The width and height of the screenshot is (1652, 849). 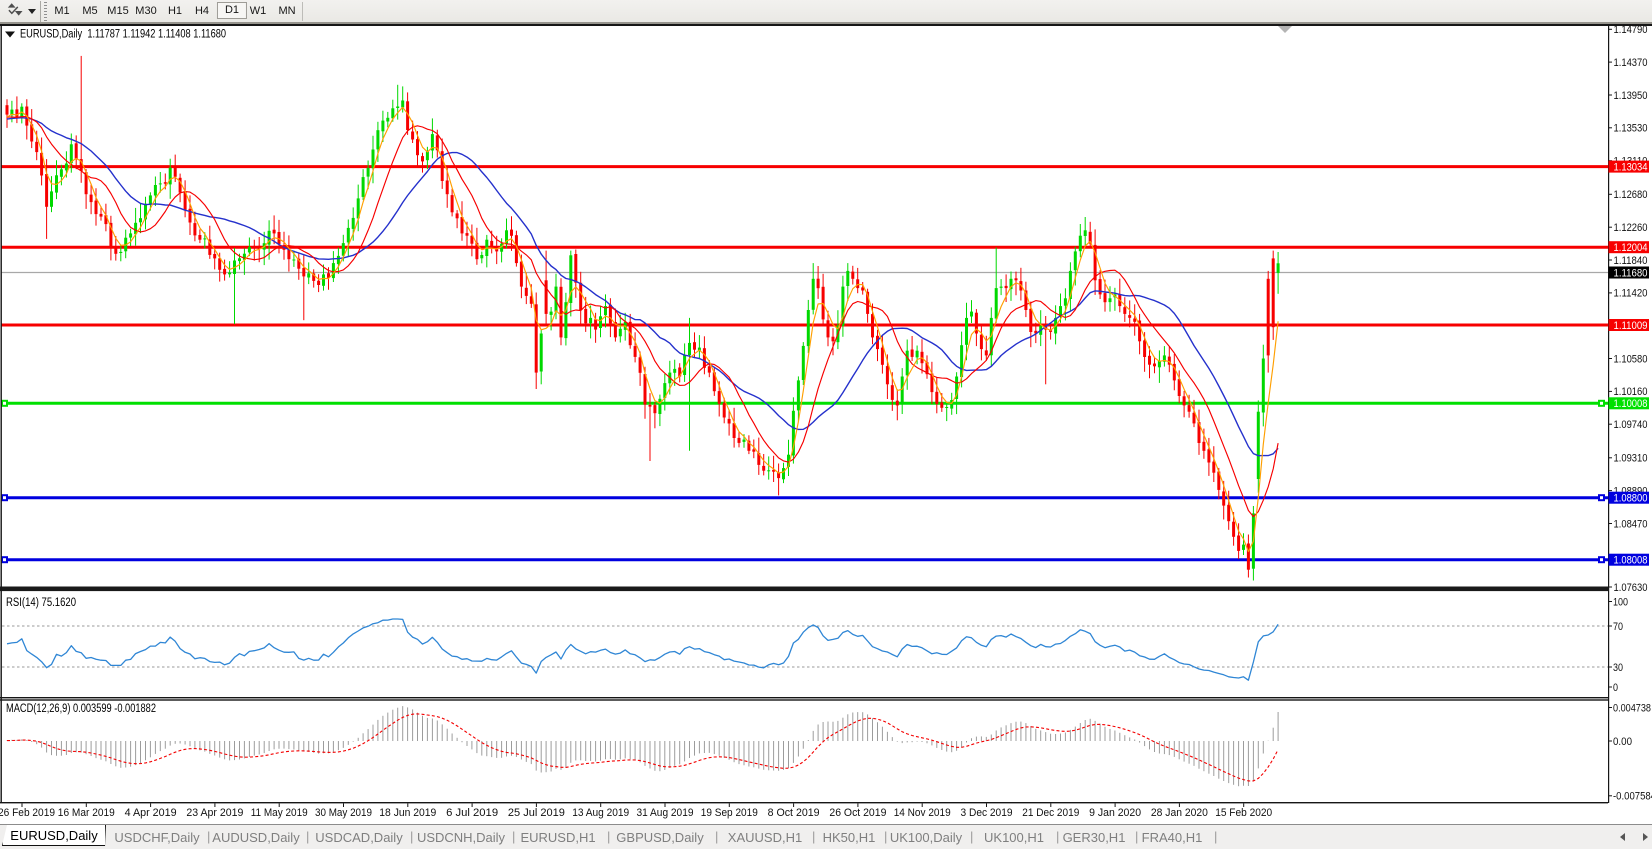 I want to click on svg-text: 1.12680, so click(x=1631, y=195).